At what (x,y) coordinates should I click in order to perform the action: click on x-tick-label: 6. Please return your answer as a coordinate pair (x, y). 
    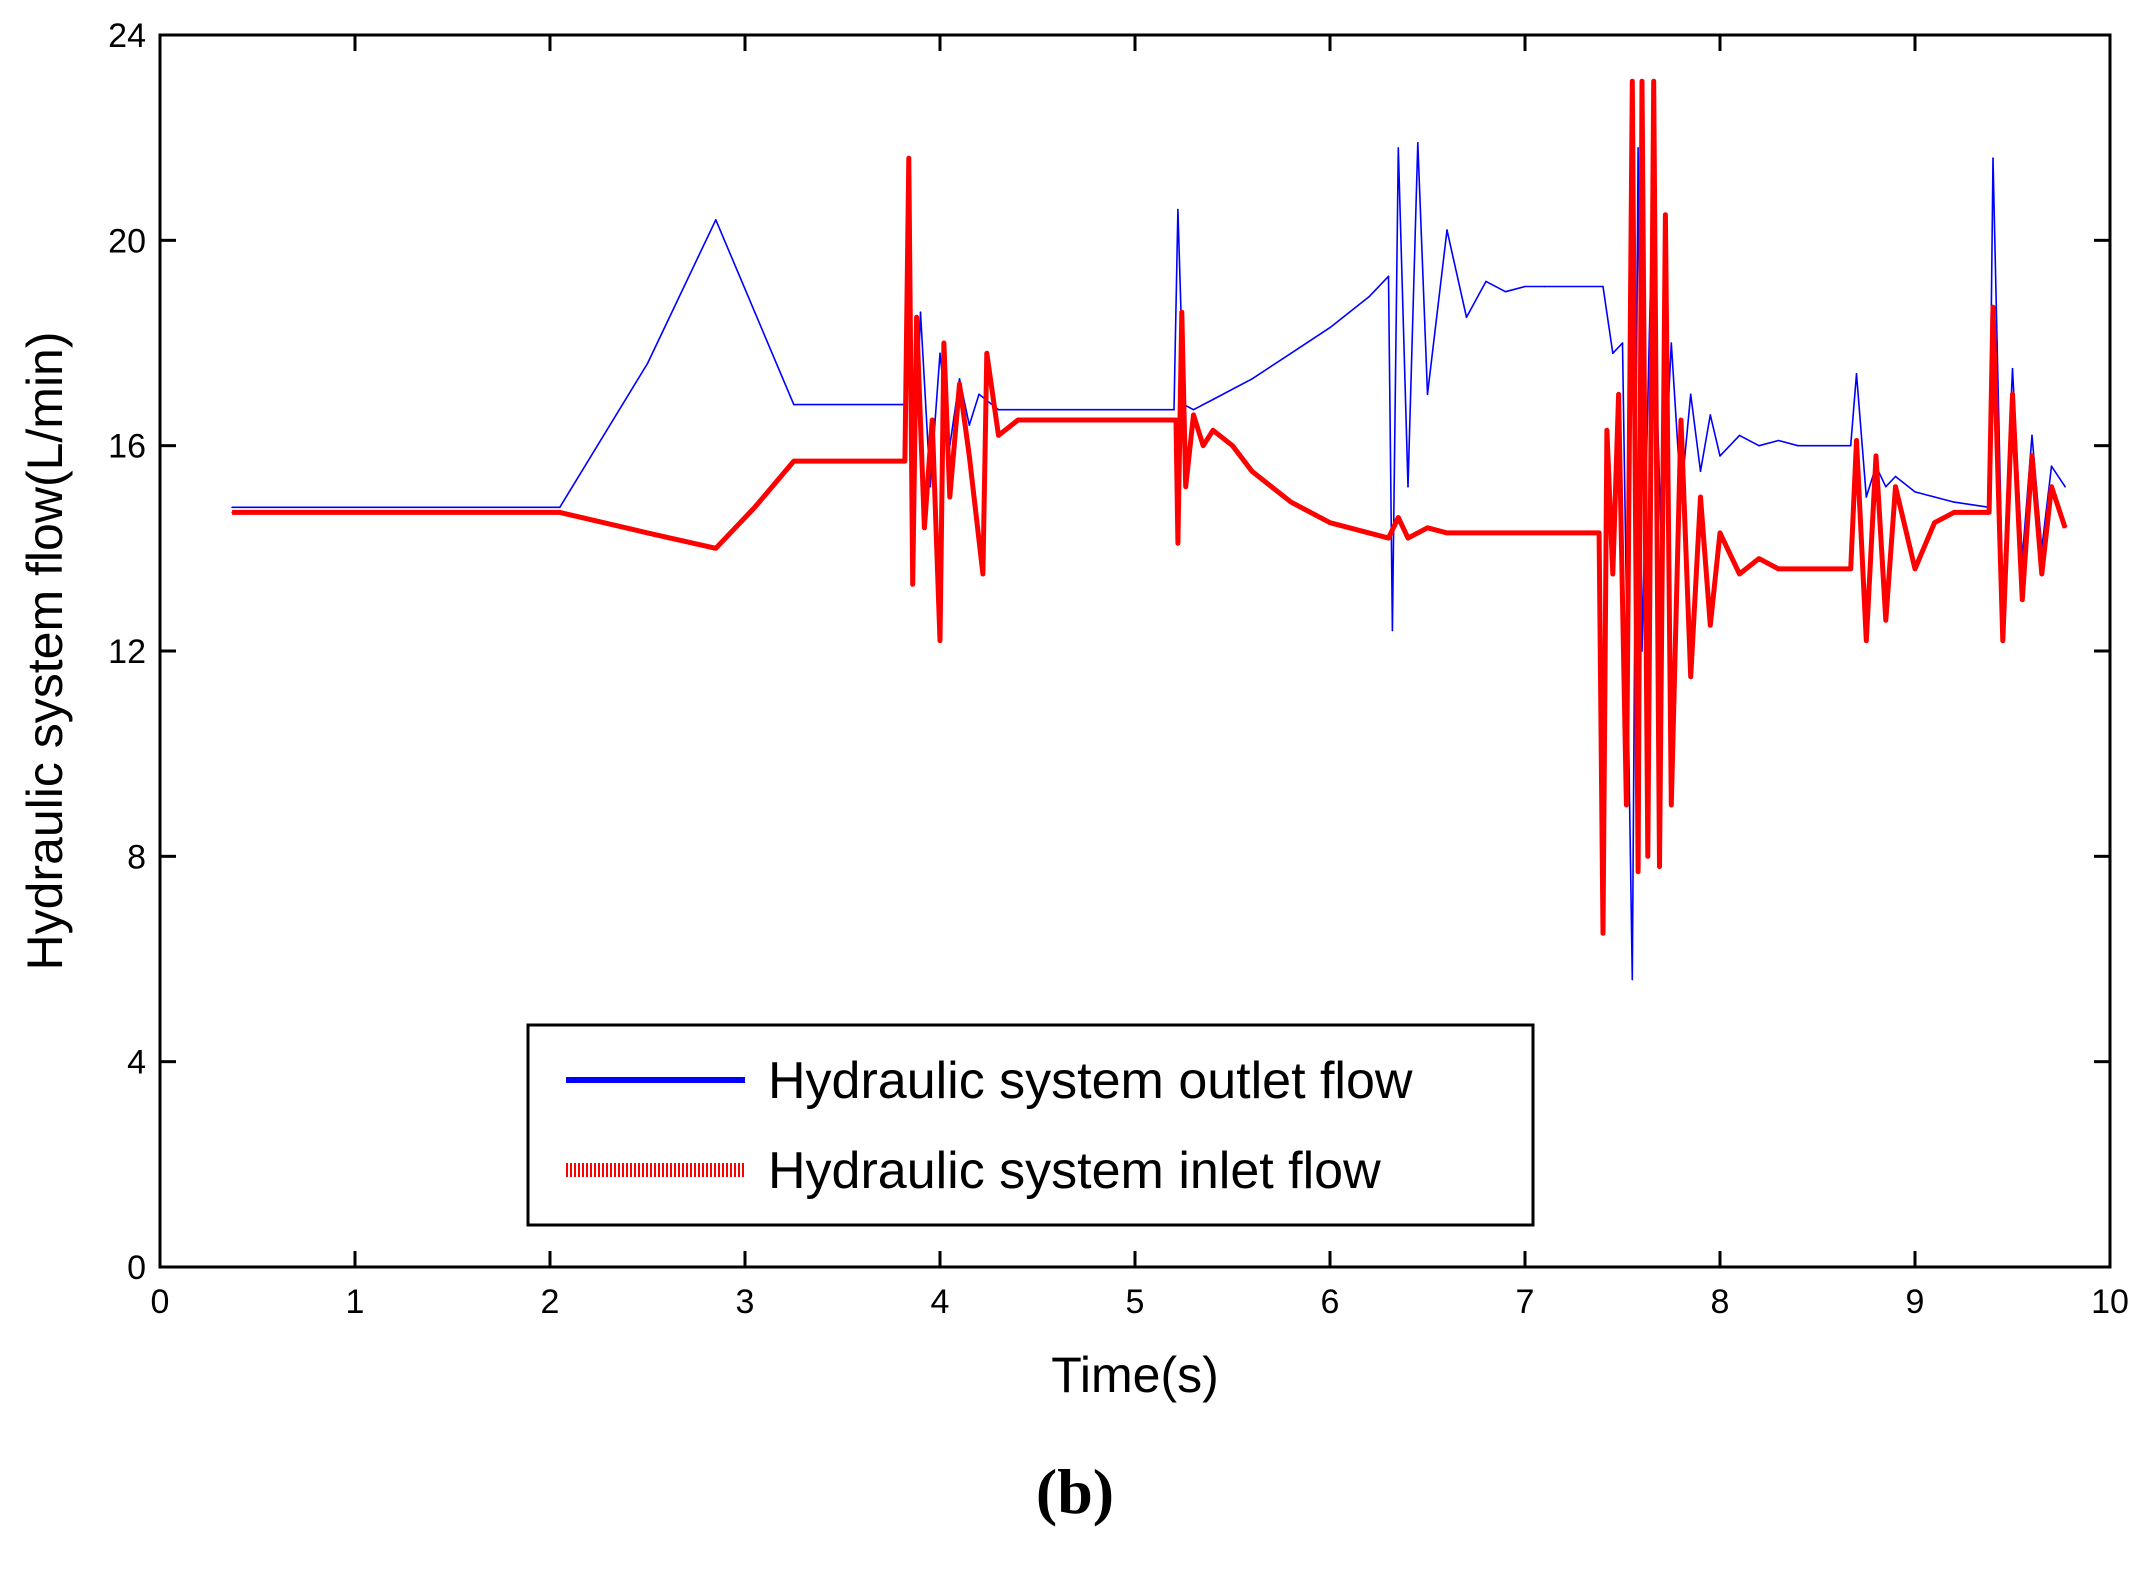
    Looking at the image, I should click on (1330, 1302).